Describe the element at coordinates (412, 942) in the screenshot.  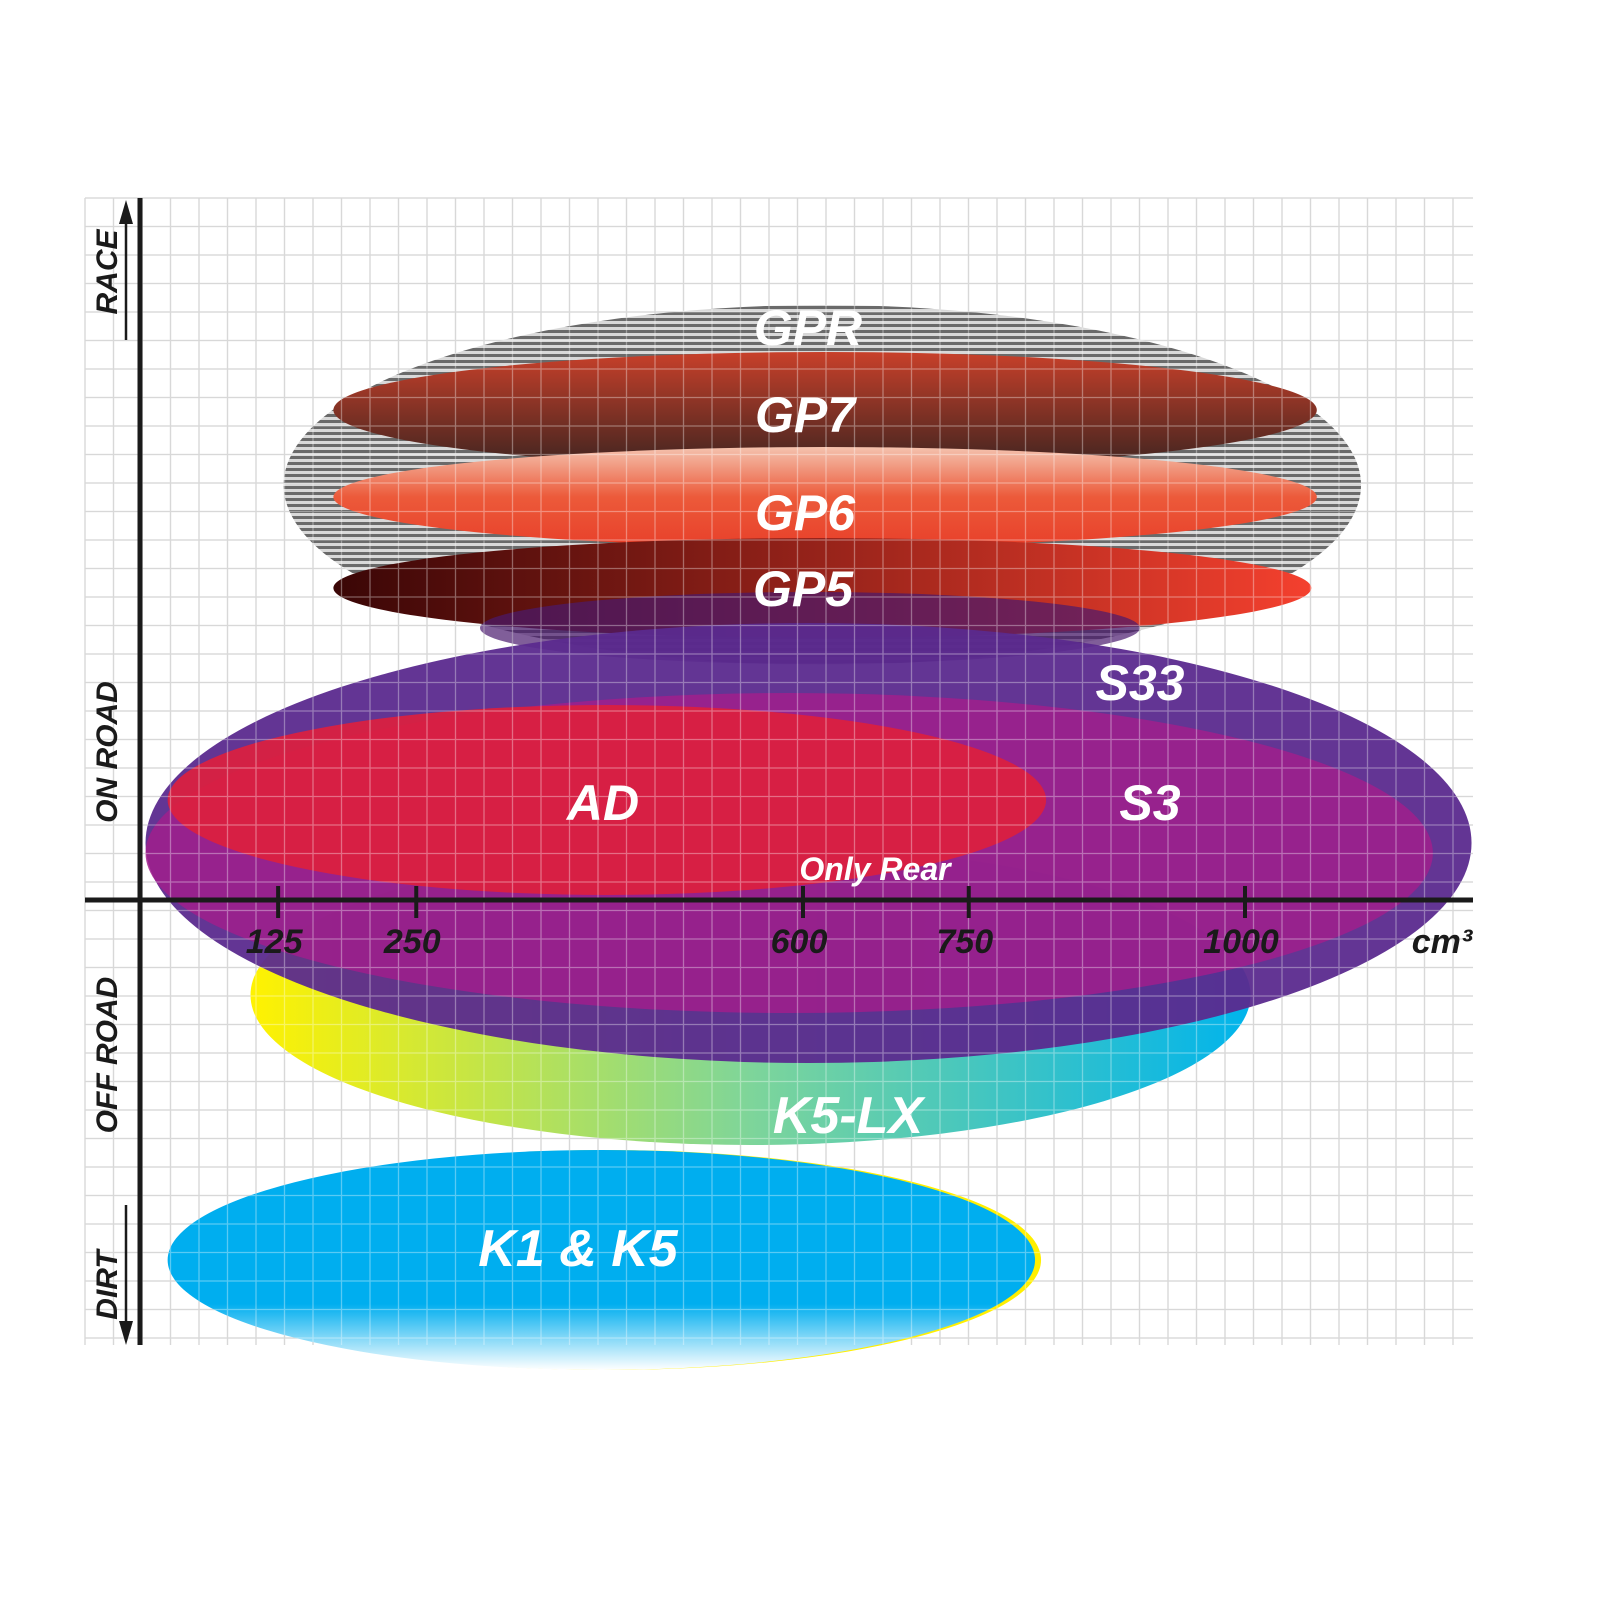
I see `x-tick-label-250: 250` at that location.